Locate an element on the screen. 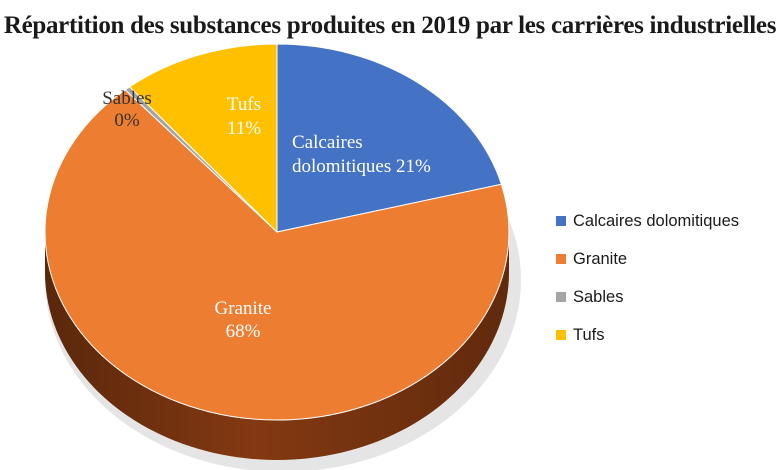  legend-swatch-sables is located at coordinates (561, 297).